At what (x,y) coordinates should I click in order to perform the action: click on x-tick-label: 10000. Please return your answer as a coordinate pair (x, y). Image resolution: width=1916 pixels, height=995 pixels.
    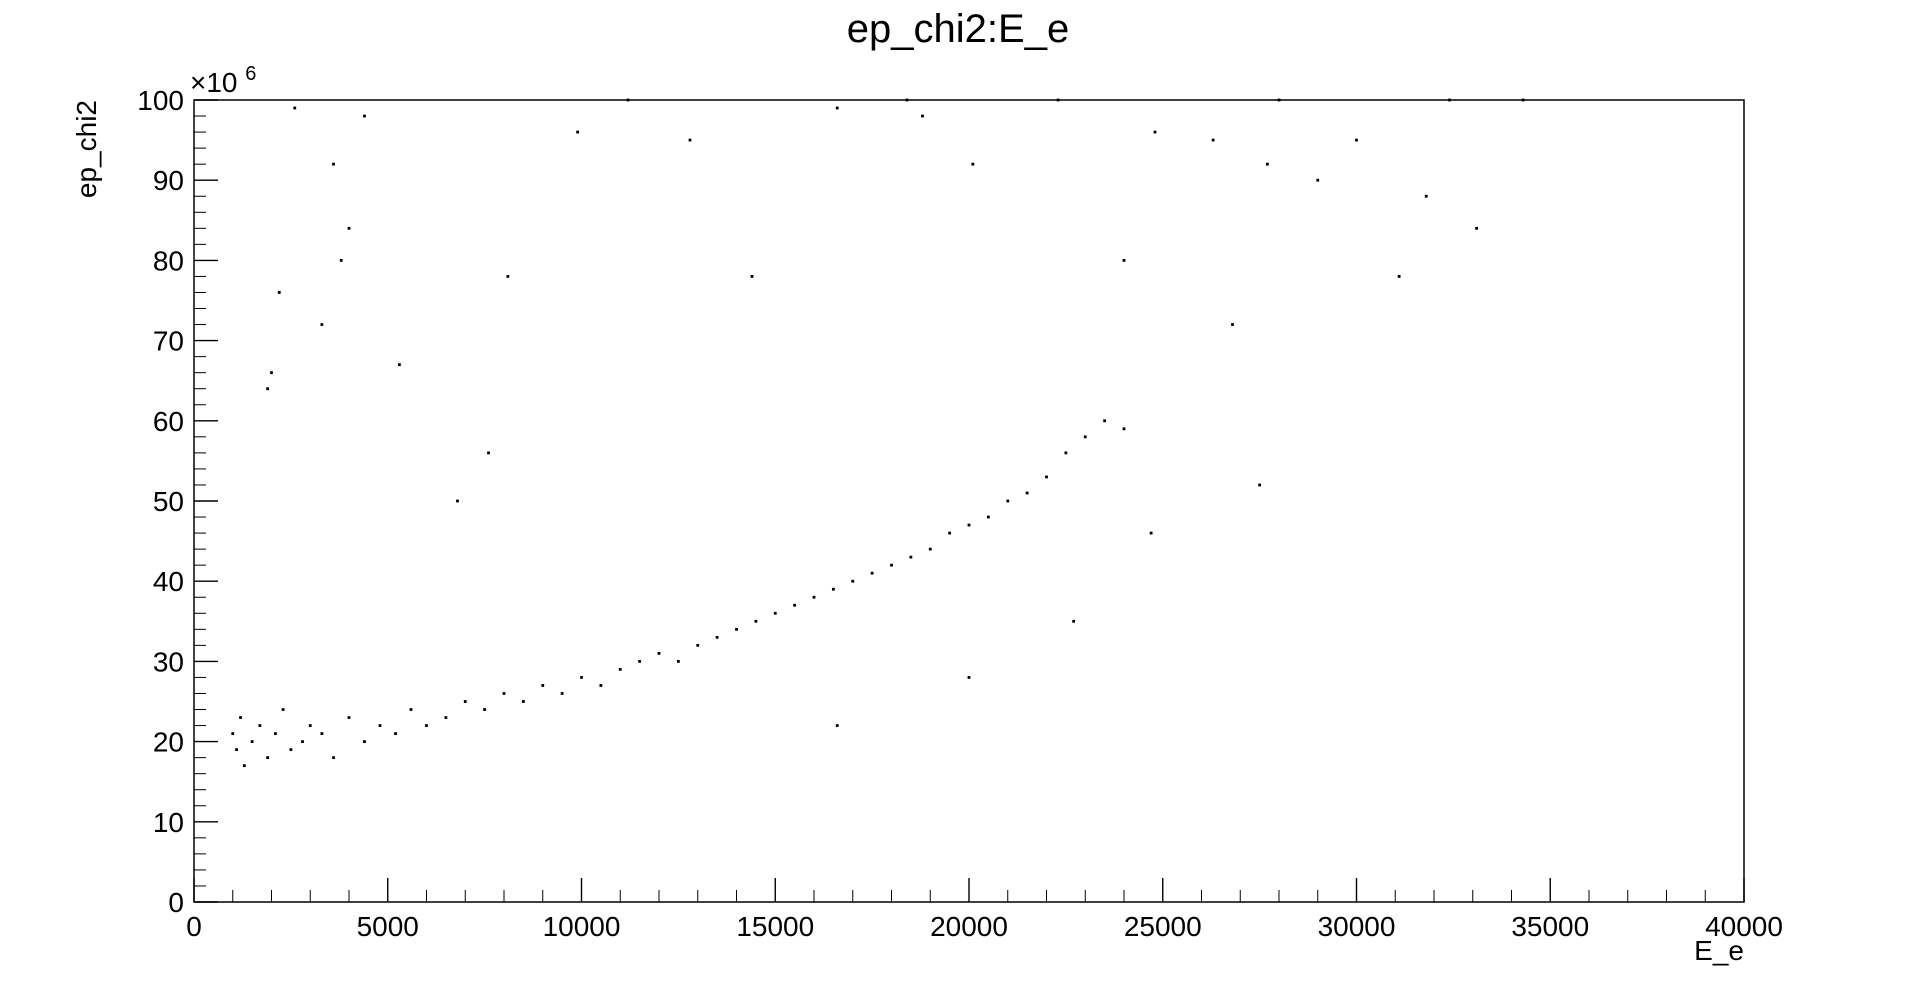
    Looking at the image, I should click on (582, 926).